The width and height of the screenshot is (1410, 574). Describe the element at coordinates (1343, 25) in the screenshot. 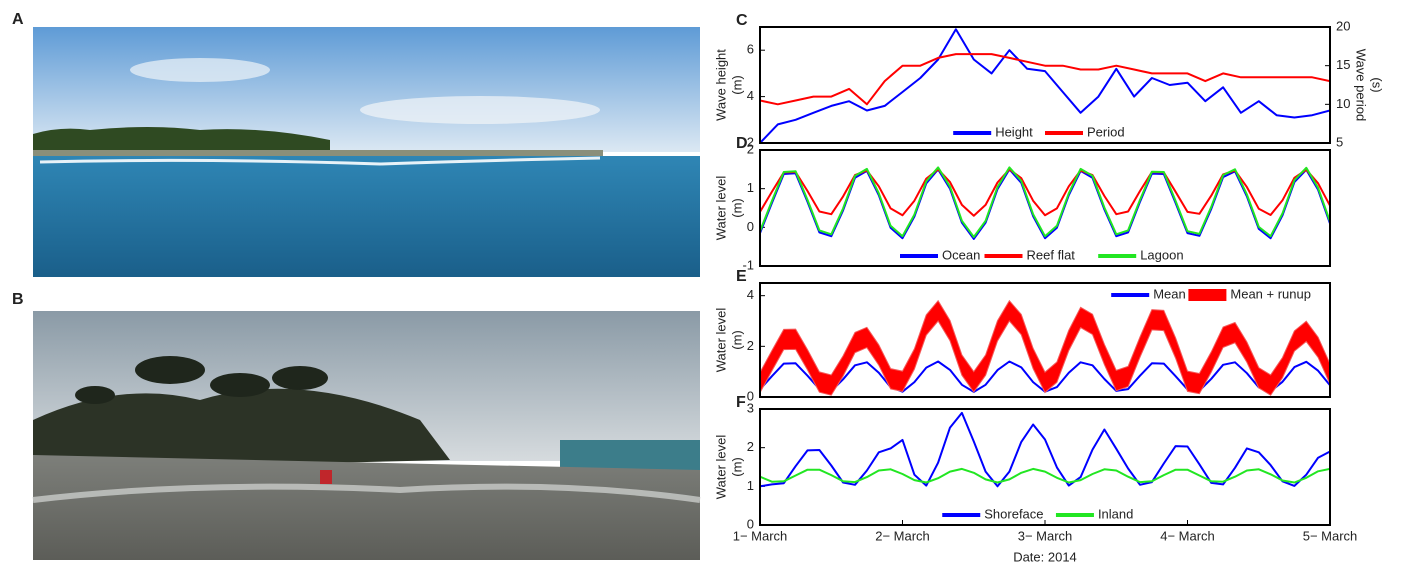

I see `y2-tick-label: 20` at that location.